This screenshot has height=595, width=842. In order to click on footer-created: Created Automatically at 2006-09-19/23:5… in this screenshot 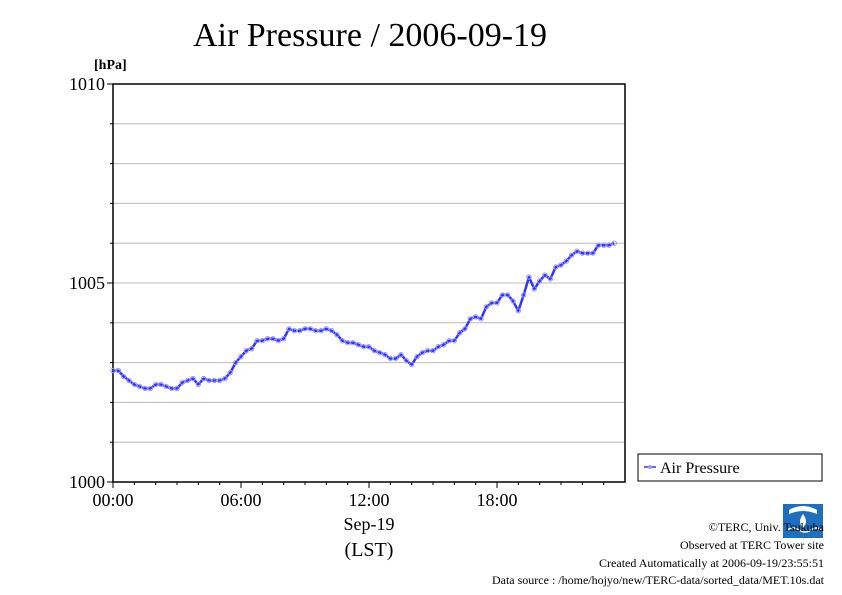, I will do `click(711, 563)`.